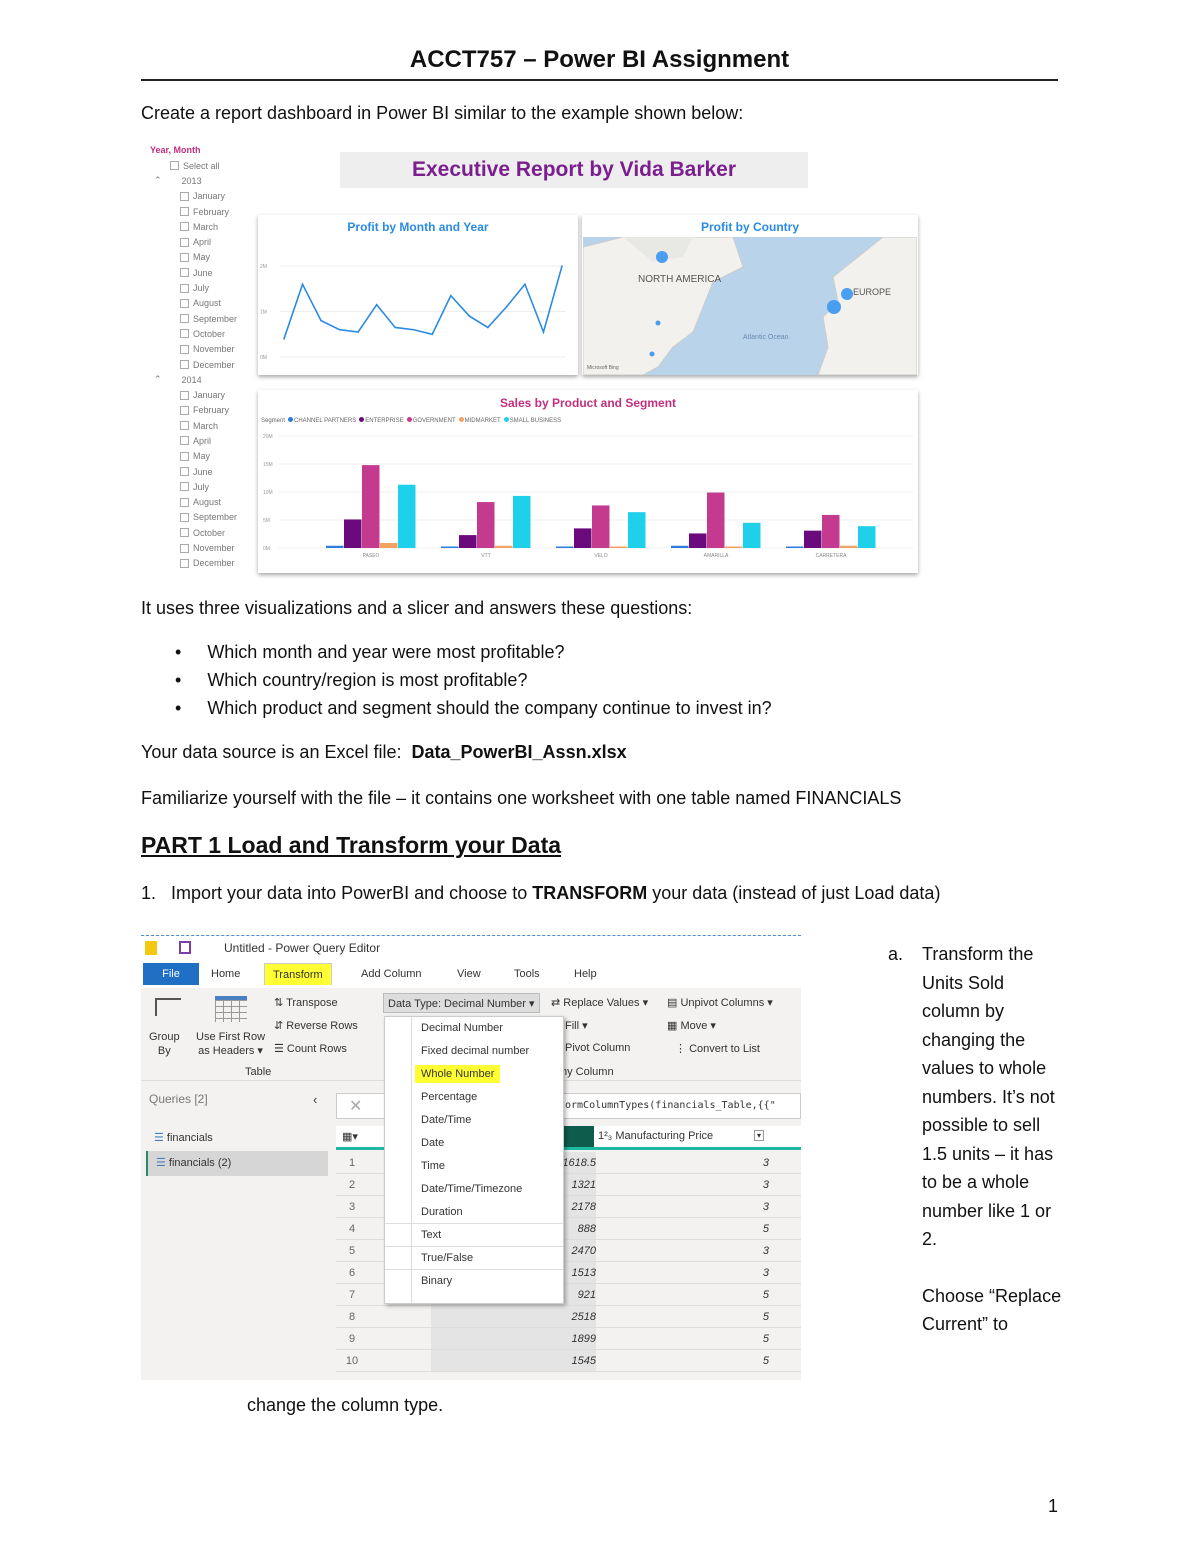  What do you see at coordinates (600, 1003) in the screenshot?
I see `replace-values-button: ⇄ Replace Values ▾` at bounding box center [600, 1003].